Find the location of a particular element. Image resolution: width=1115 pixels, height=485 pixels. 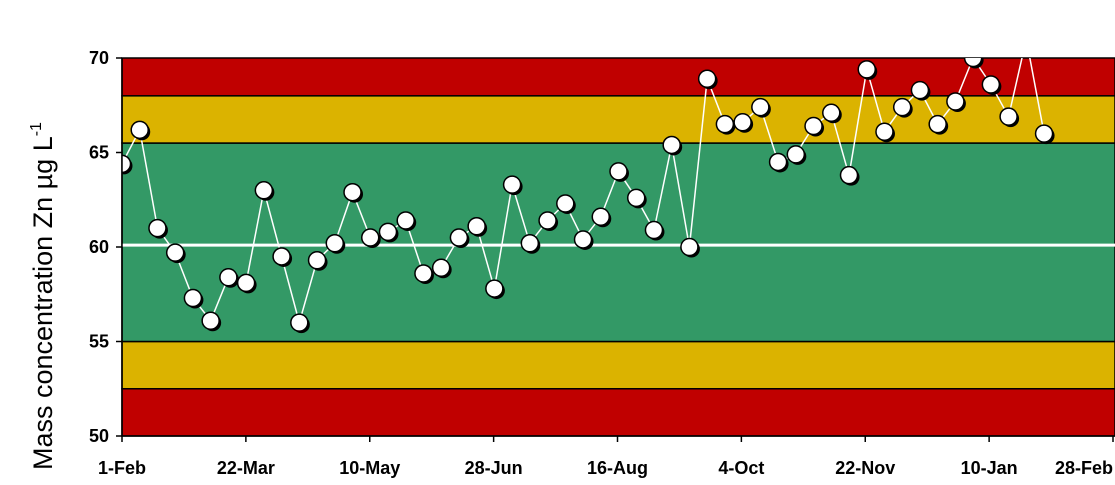

x-tick-label: 28-Jun is located at coordinates (494, 468).